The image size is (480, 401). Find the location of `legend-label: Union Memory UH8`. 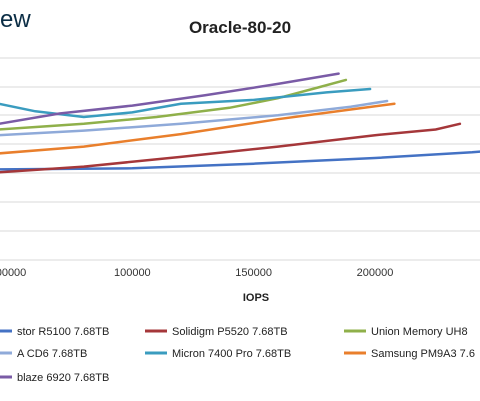

legend-label: Union Memory UH8 is located at coordinates (419, 332).